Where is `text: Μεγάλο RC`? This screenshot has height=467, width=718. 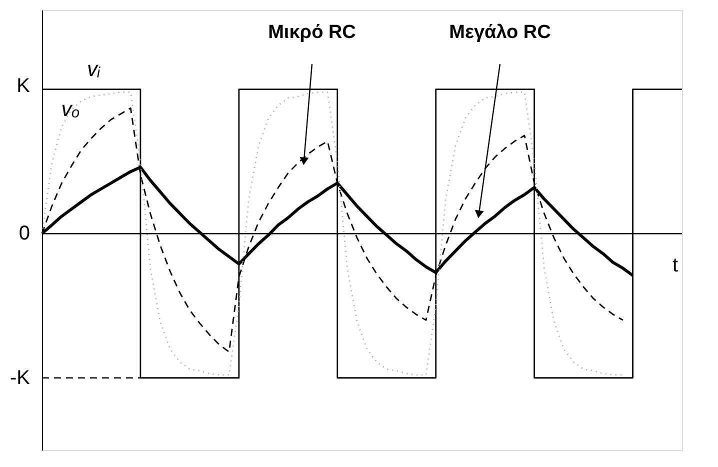 text: Μεγάλο RC is located at coordinates (500, 32).